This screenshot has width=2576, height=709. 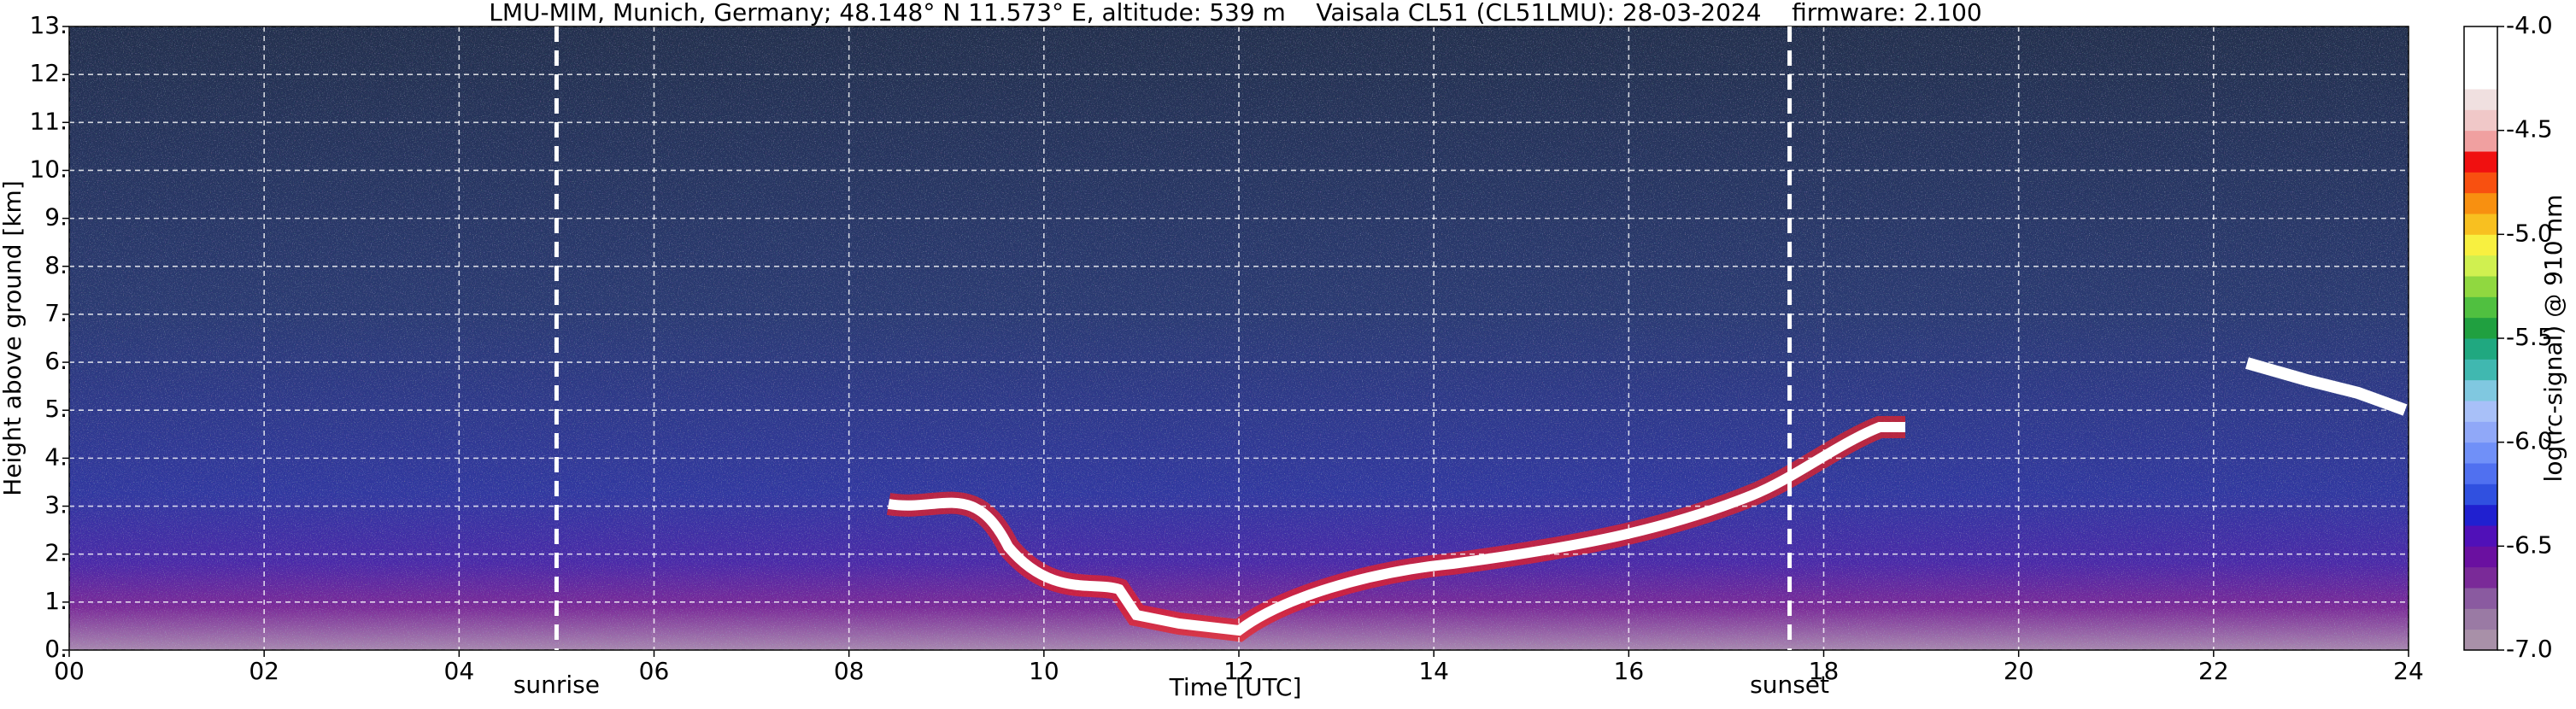 I want to click on y-tick-label: 2., so click(x=55, y=553).